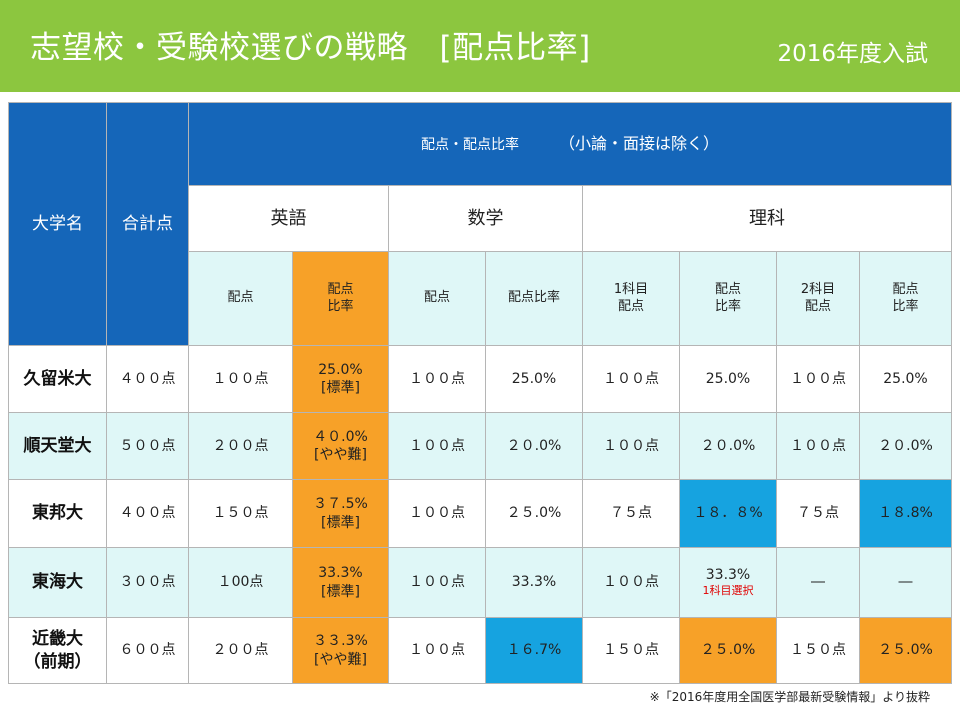  I want to click on eng-ratio: ４０.0% [やや難], so click(340, 446).